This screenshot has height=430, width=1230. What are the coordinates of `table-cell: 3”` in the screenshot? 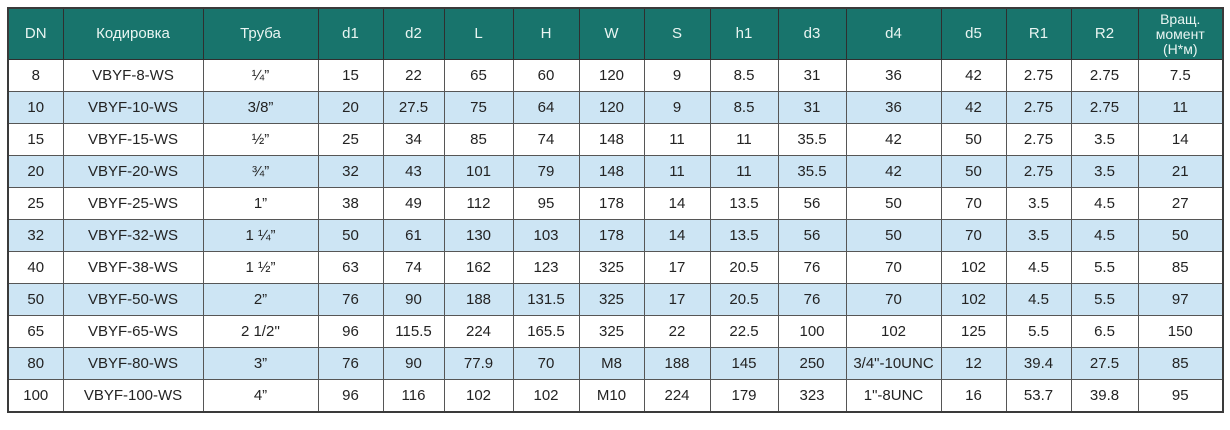 It's located at (260, 363).